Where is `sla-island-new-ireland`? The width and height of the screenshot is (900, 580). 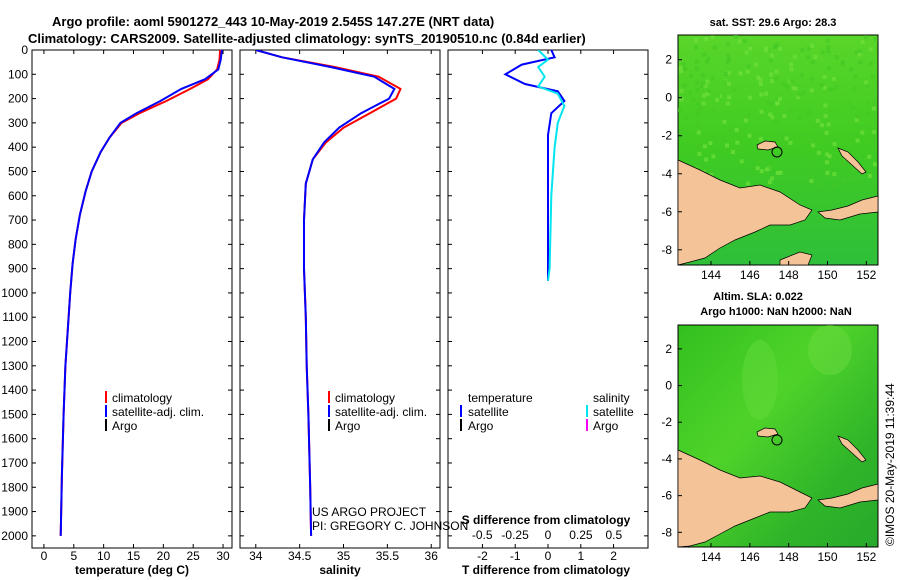
sla-island-new-ireland is located at coordinates (852, 449).